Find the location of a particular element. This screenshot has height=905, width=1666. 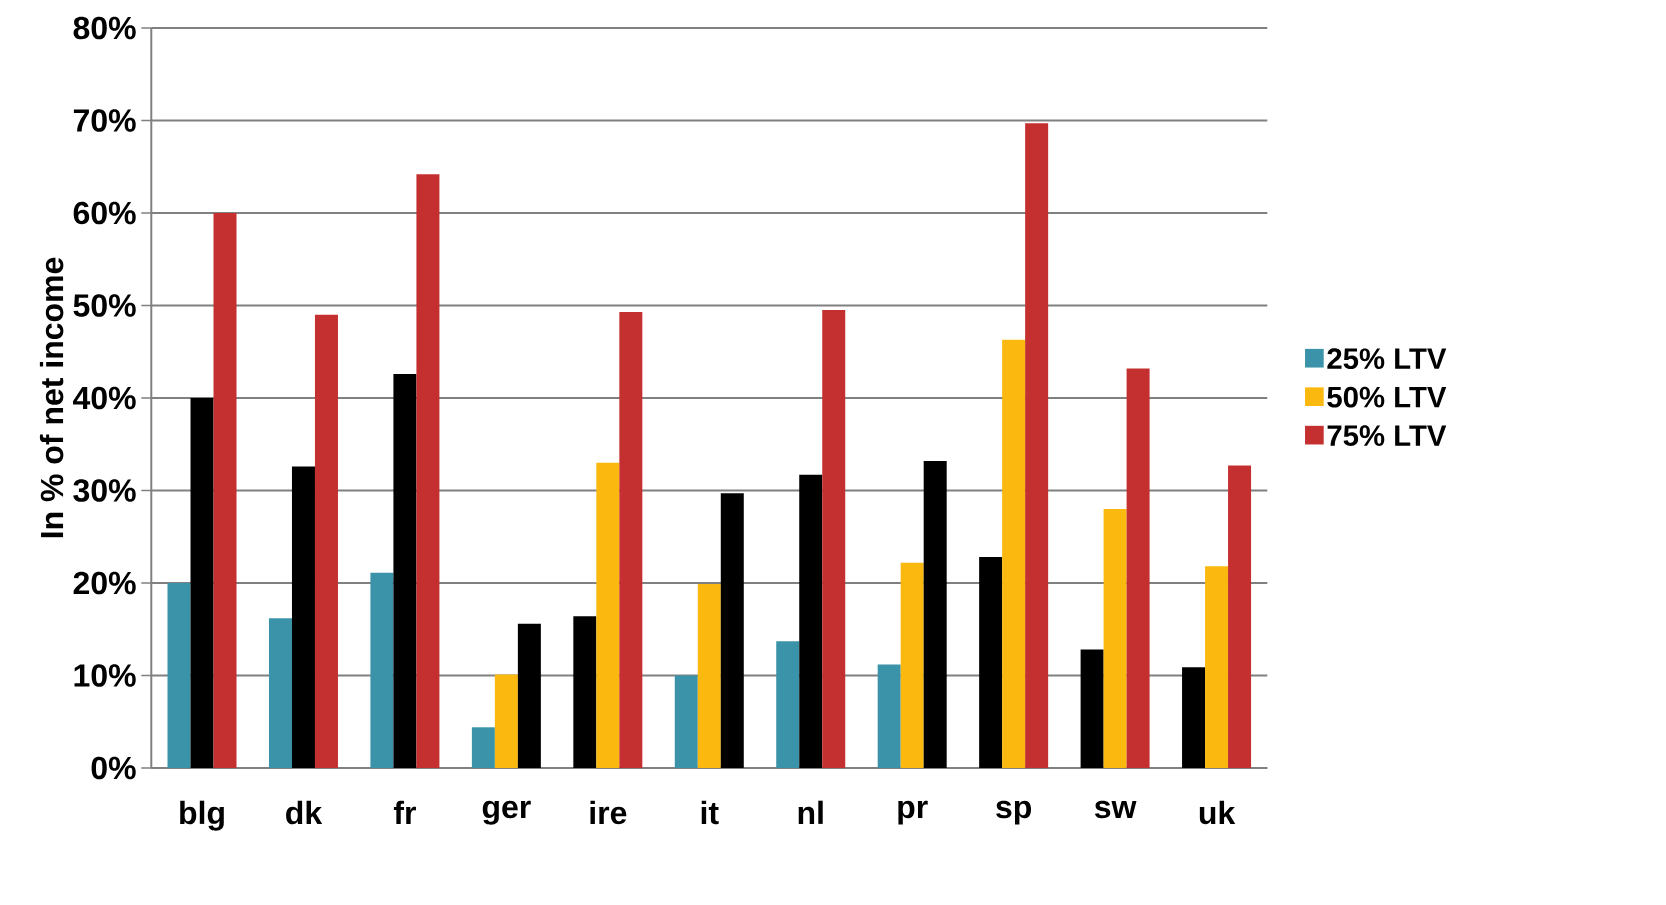

y-tick-label: 10% is located at coordinates (105, 675).